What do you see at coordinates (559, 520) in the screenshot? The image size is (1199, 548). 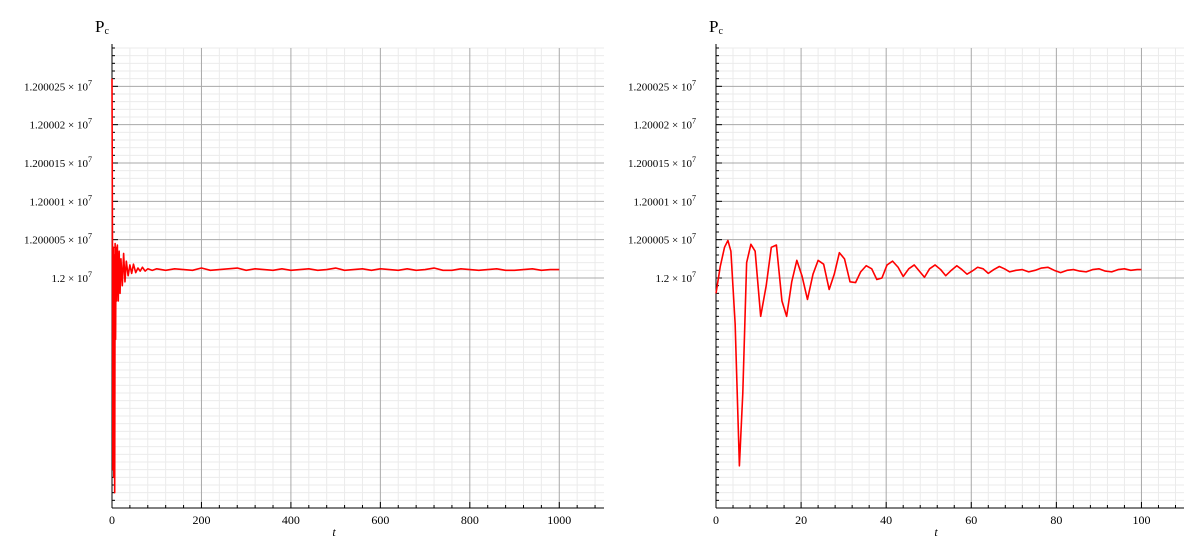 I see `x-tick-label: 1000` at bounding box center [559, 520].